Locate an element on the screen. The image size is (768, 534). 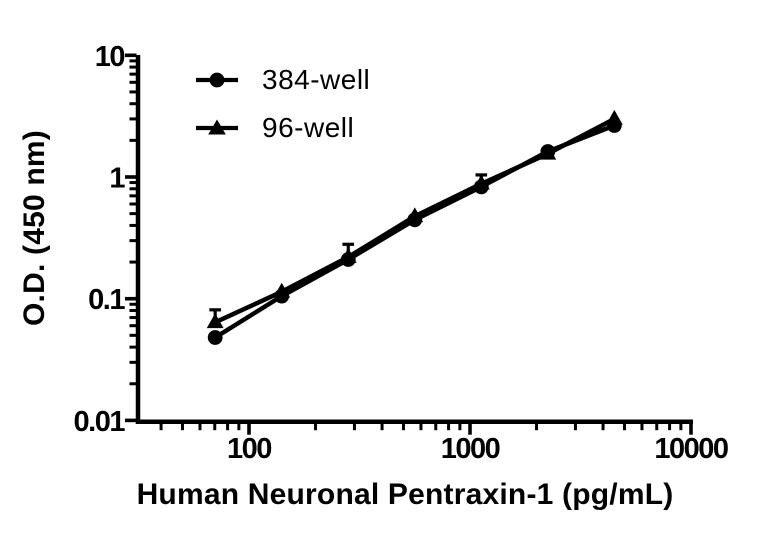
circle-marker-icon is located at coordinates (217, 80).